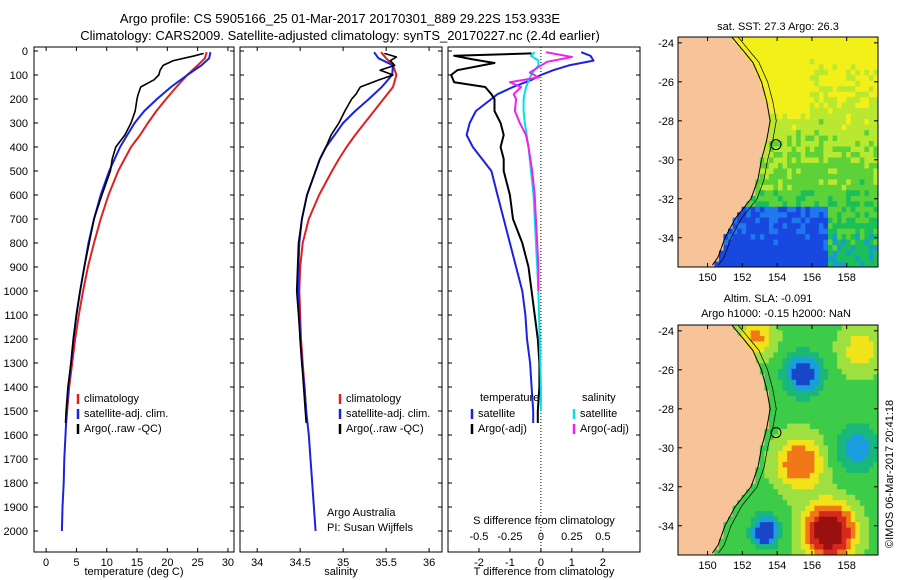  What do you see at coordinates (742, 566) in the screenshot?
I see `x-tick-label: 152` at bounding box center [742, 566].